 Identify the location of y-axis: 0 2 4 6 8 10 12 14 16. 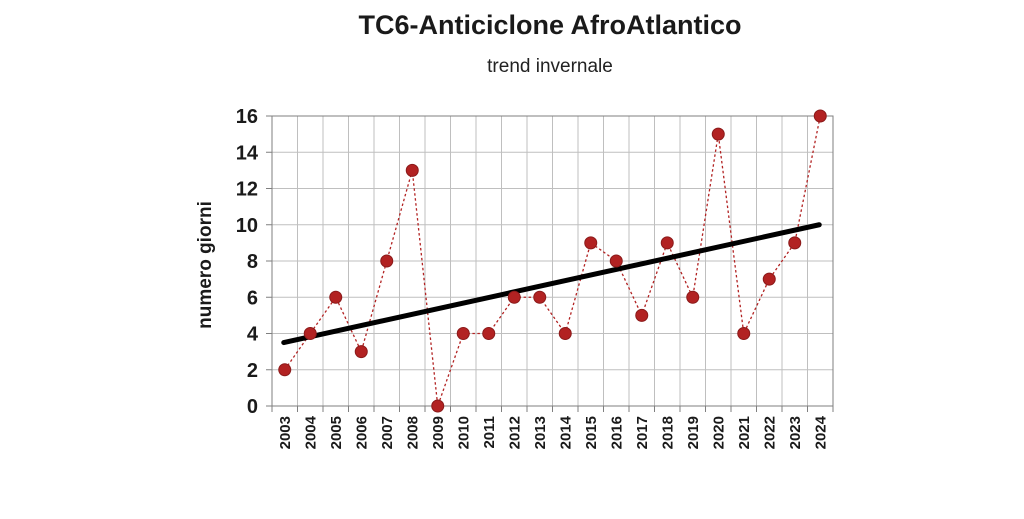
(254, 262).